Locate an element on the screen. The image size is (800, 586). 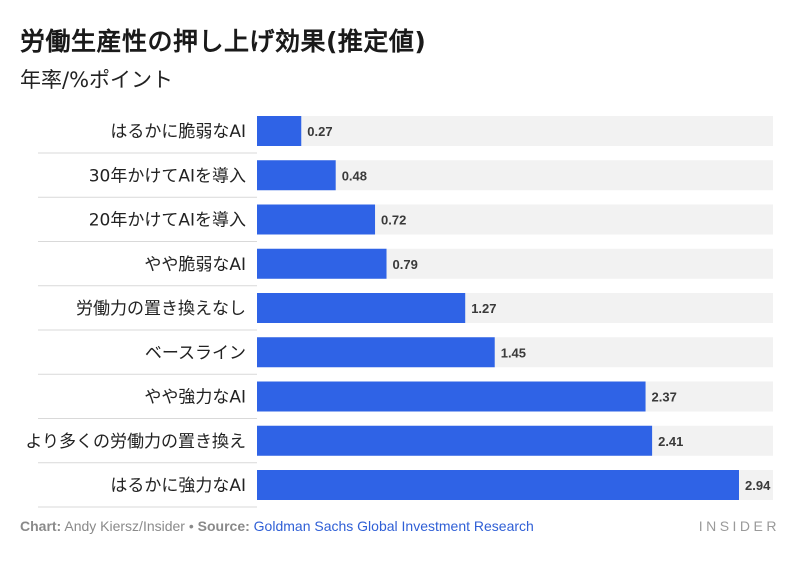
category-label: より多くの労働力の置き換え is located at coordinates (135, 442).